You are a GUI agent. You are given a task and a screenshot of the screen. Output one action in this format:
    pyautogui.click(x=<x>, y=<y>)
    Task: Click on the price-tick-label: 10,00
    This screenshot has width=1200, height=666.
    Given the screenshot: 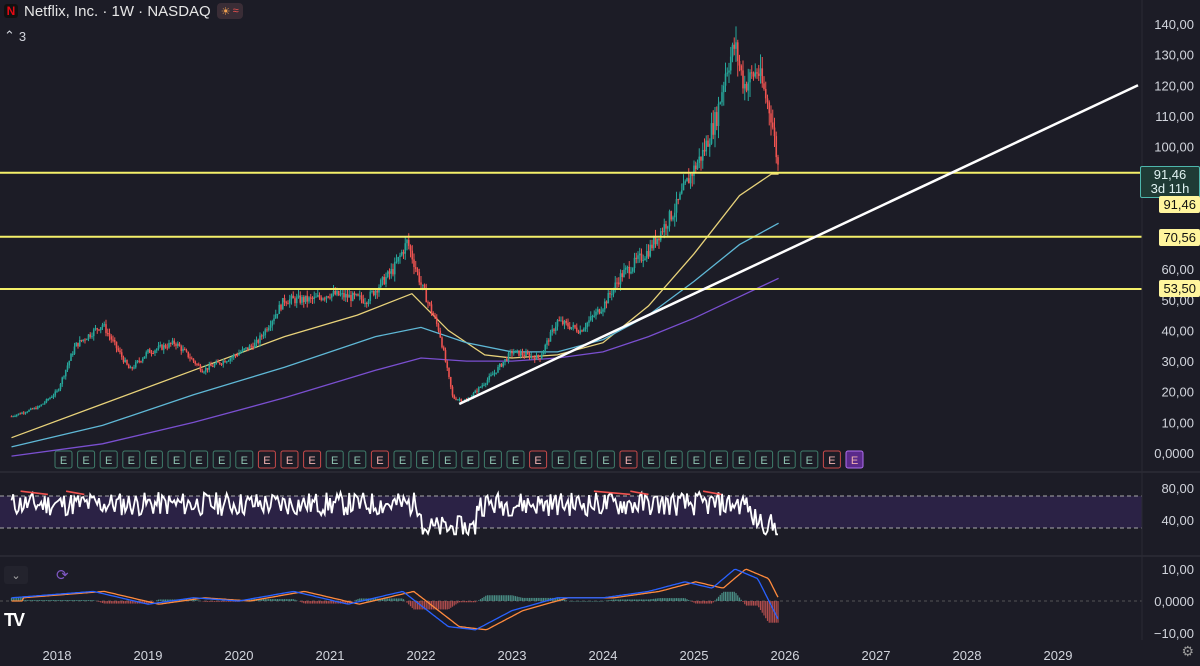 What is the action you would take?
    pyautogui.click(x=1177, y=422)
    